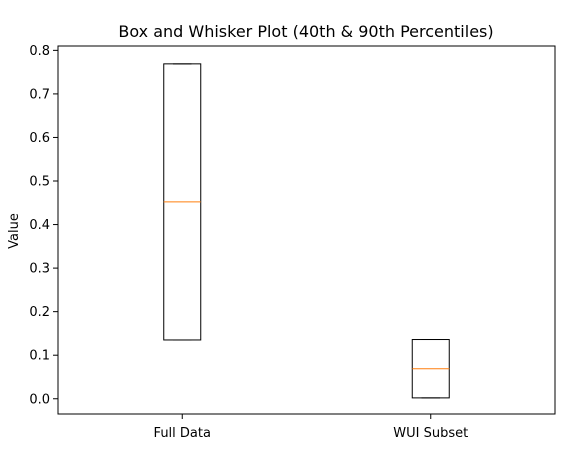  Describe the element at coordinates (39, 399) in the screenshot. I see `y-tick-label-0: 0.0` at that location.